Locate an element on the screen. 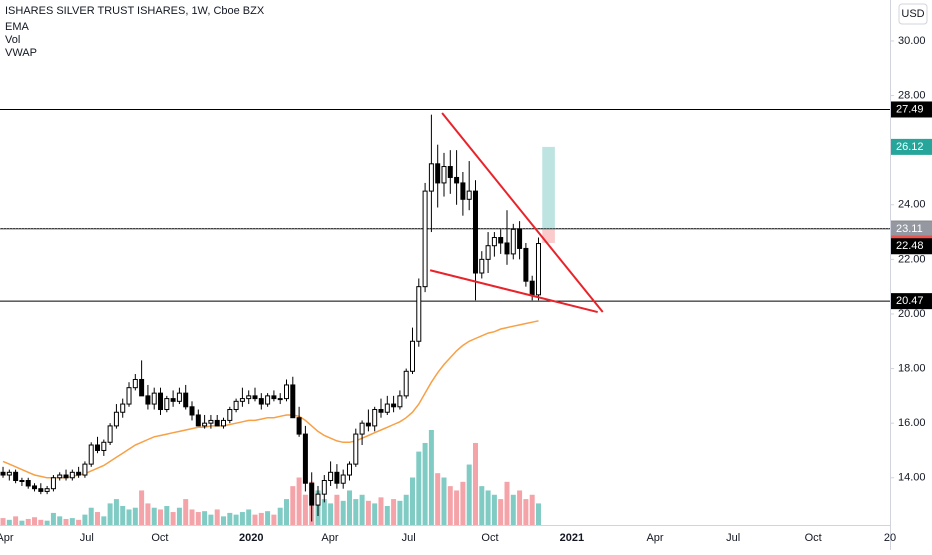  target-profit is located at coordinates (548, 187).